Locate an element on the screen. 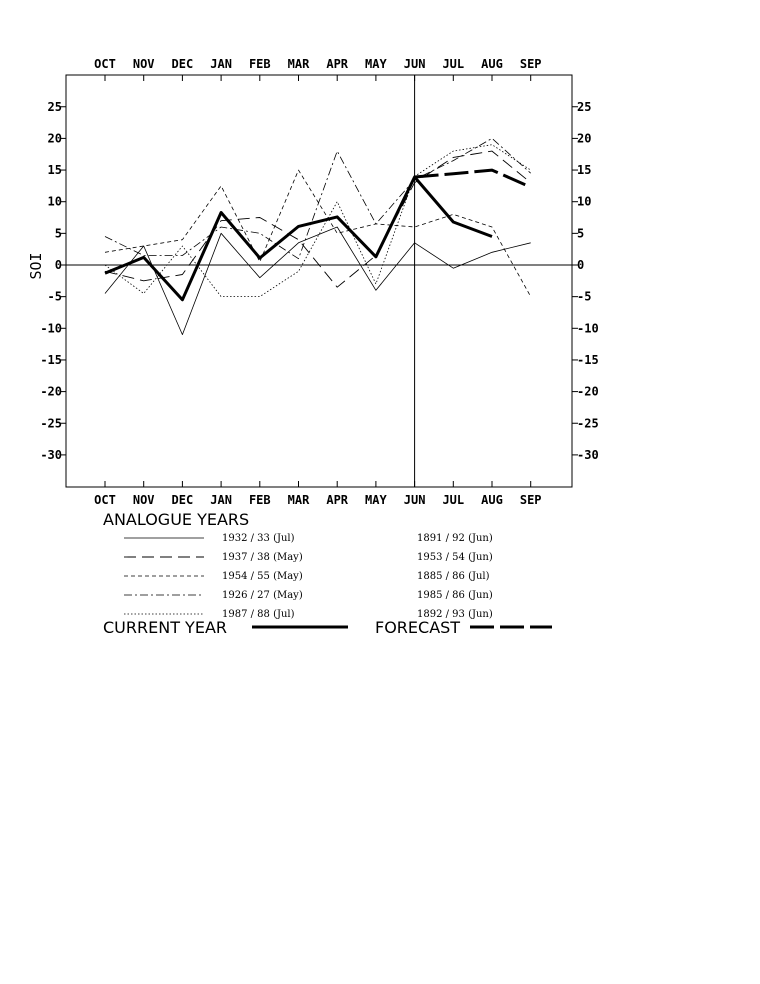 The height and width of the screenshot is (984, 760). x-tick-label-bottom: SEP is located at coordinates (531, 500).